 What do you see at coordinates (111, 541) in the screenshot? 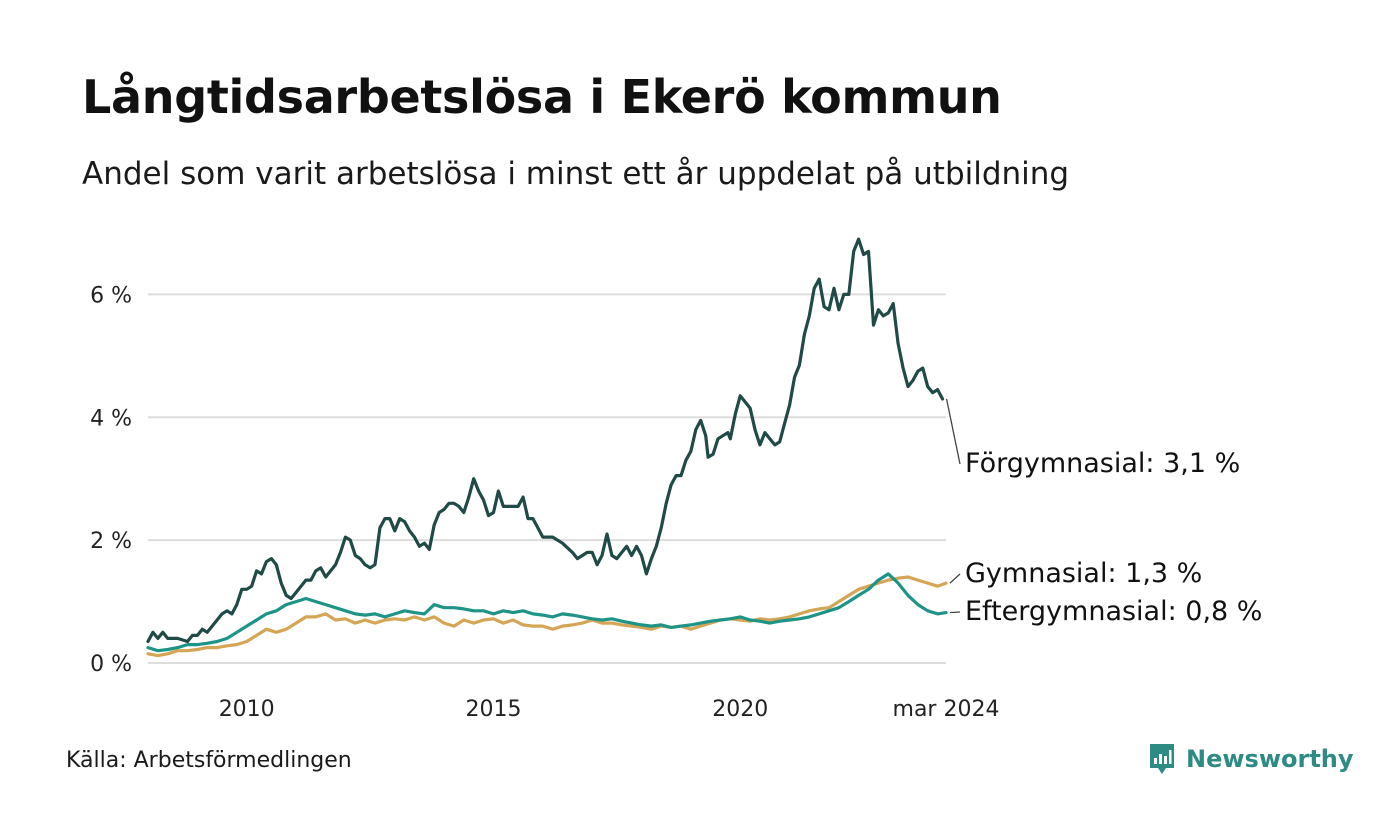
I see `y-tick-label: 2 %` at bounding box center [111, 541].